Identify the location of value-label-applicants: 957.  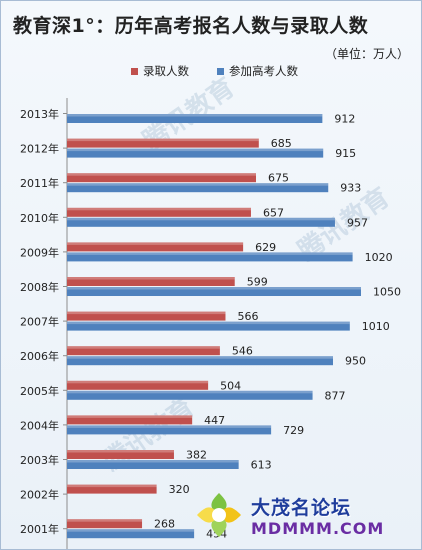
(357, 222).